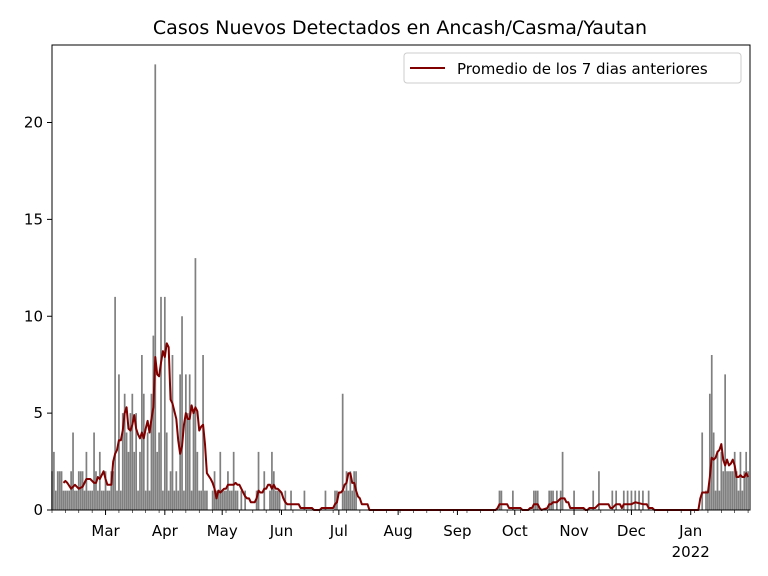 The image size is (768, 576). Describe the element at coordinates (33, 123) in the screenshot. I see `y-tick-label: 20` at that location.